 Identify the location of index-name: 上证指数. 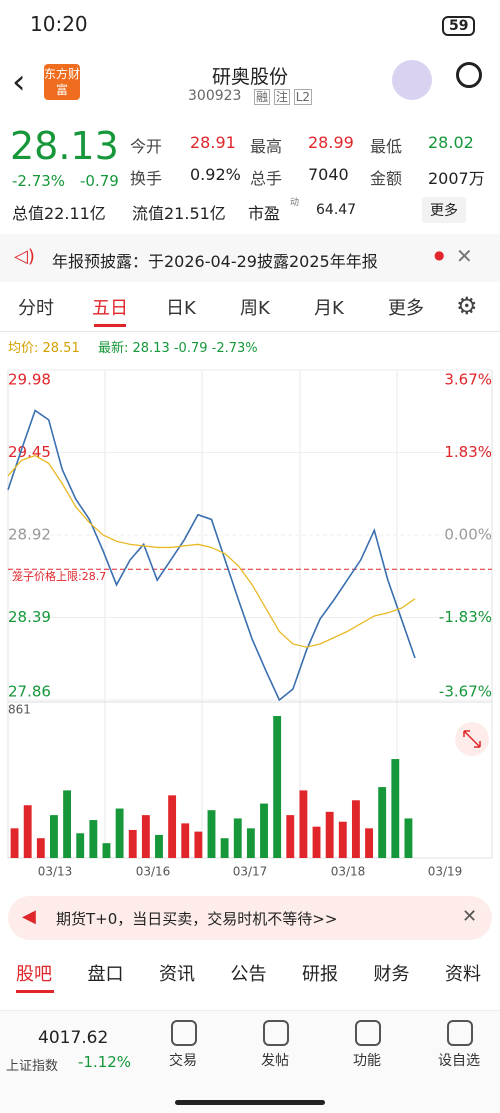
(32, 1066).